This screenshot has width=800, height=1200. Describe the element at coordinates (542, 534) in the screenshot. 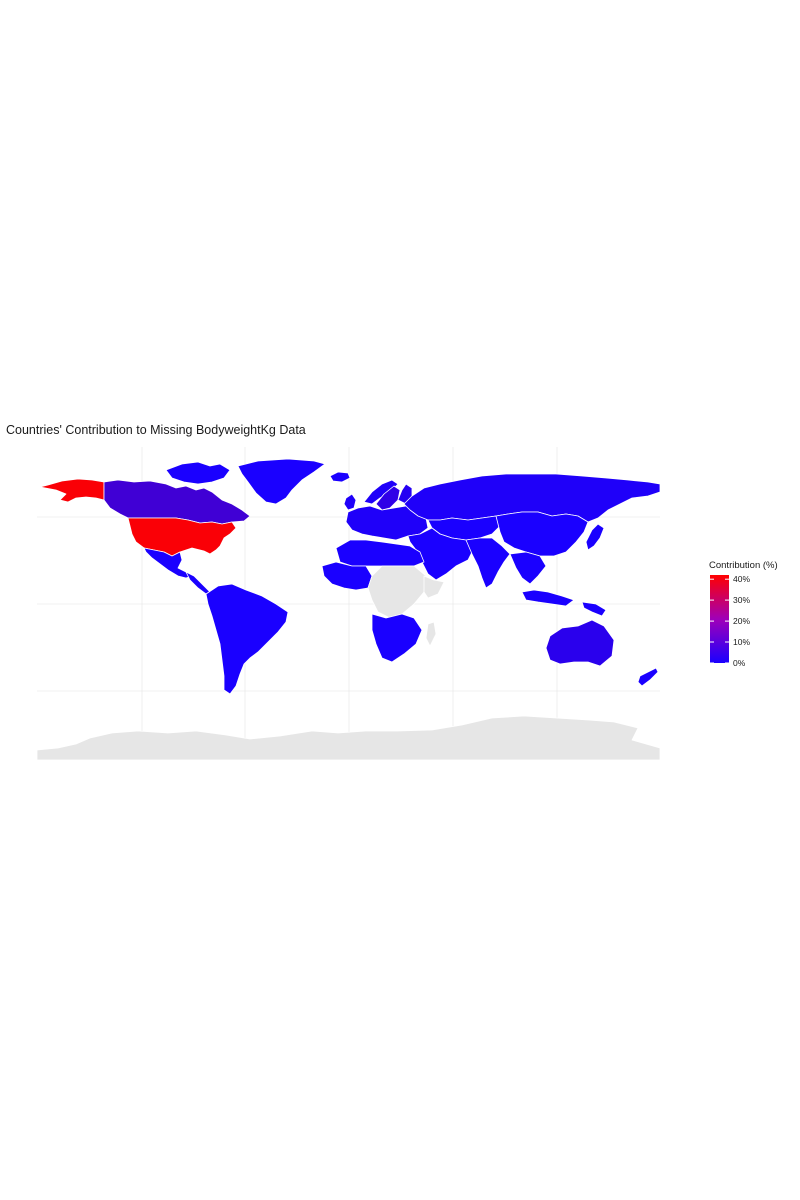

I see `region-china` at that location.